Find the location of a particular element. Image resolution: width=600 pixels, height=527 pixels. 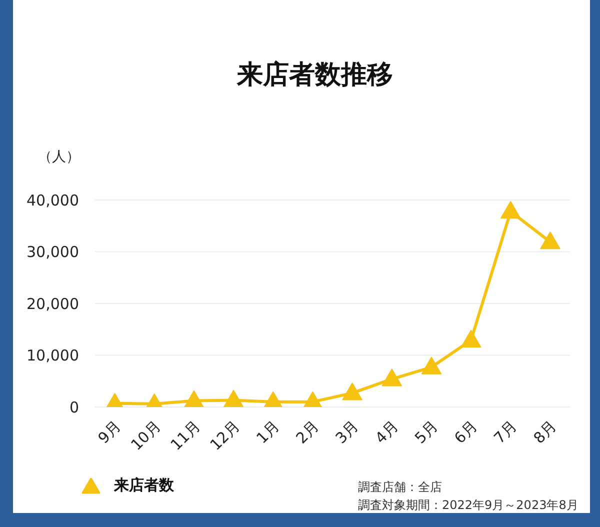

y-tick-label: 40,000 is located at coordinates (52, 200).